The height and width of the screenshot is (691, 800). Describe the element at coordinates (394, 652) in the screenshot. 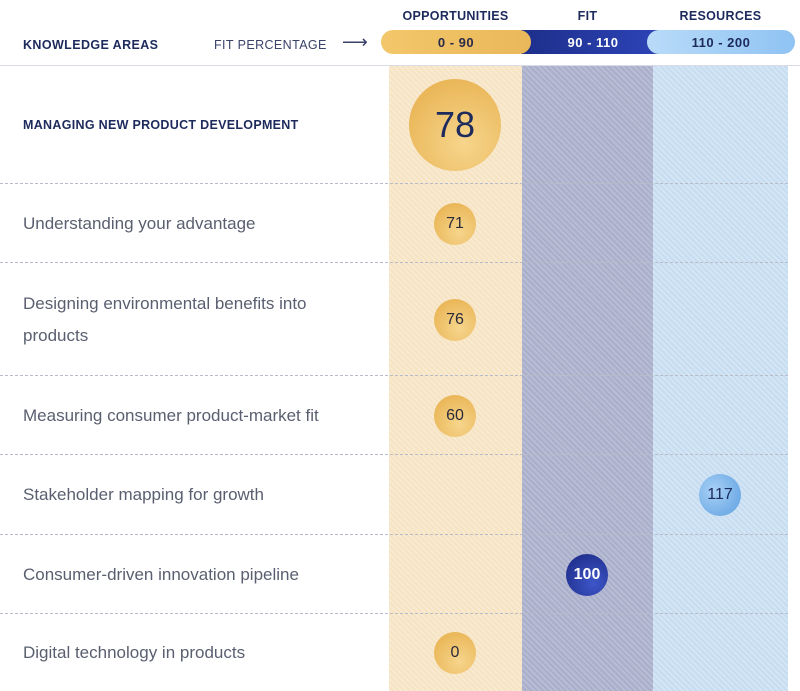

I see `table-row: Digital technology in products 0` at that location.